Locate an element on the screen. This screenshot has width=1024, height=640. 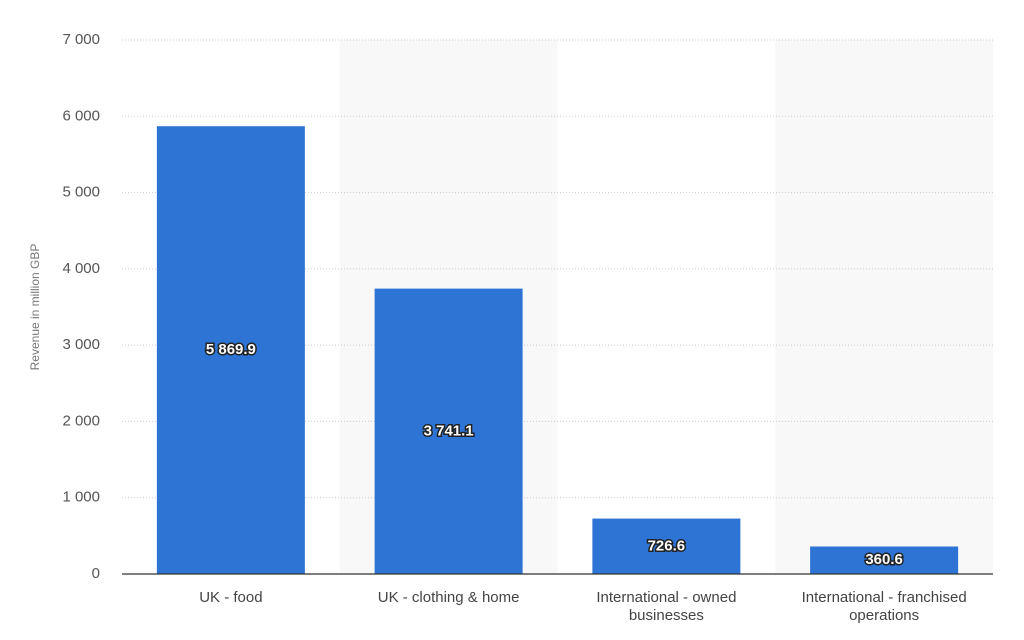
x-tick-label: UK - clothing & home is located at coordinates (448, 597).